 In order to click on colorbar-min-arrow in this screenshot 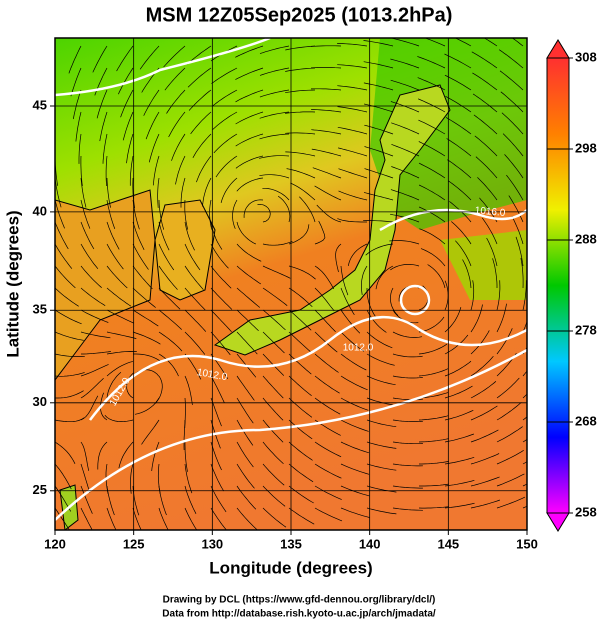, I will do `click(558, 522)`.